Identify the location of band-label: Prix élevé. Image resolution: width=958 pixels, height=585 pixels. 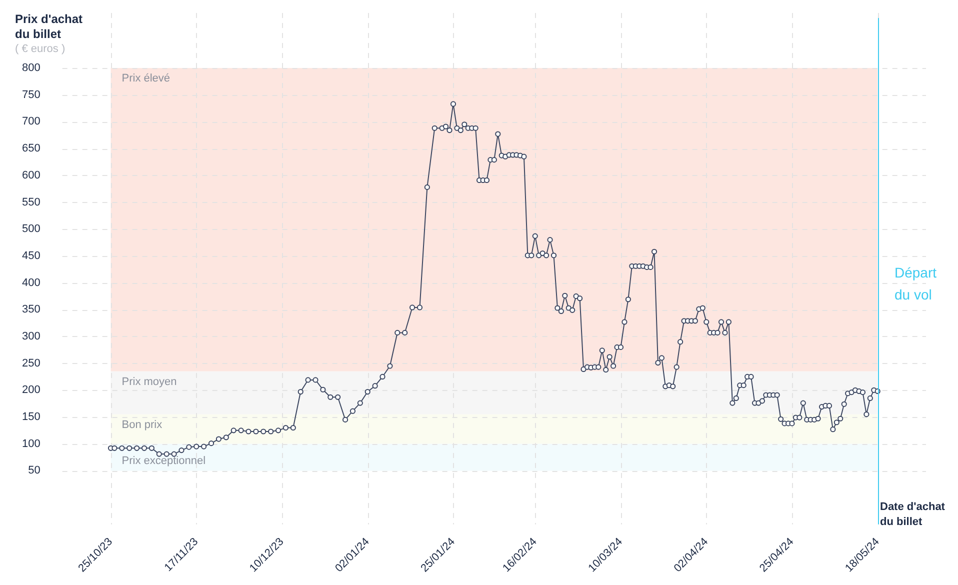
(146, 78).